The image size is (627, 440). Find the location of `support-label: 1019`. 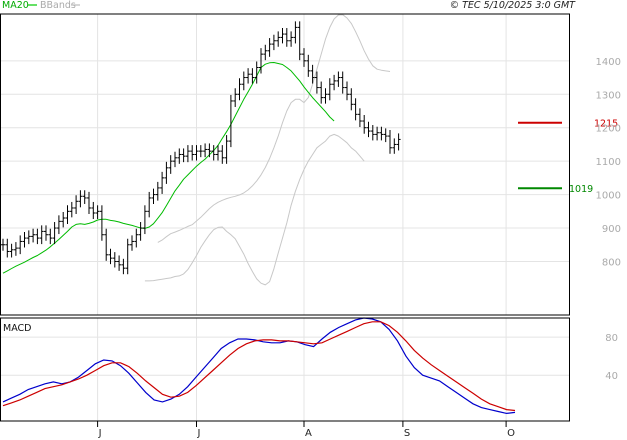

support-label: 1019 is located at coordinates (581, 189).